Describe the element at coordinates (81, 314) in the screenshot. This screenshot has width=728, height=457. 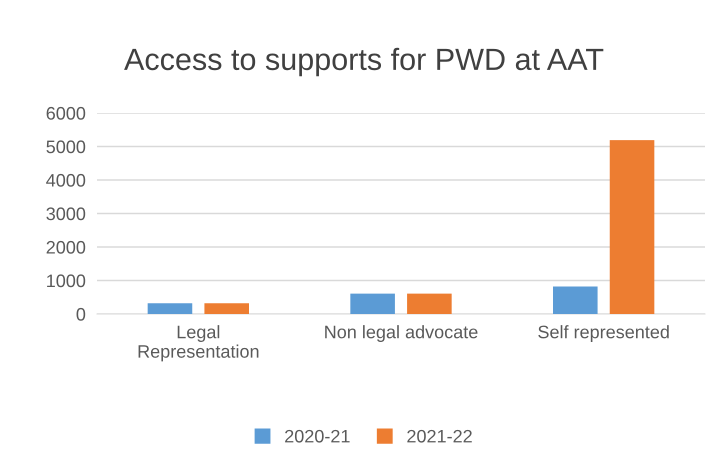
I see `y-tick-label: 0` at that location.